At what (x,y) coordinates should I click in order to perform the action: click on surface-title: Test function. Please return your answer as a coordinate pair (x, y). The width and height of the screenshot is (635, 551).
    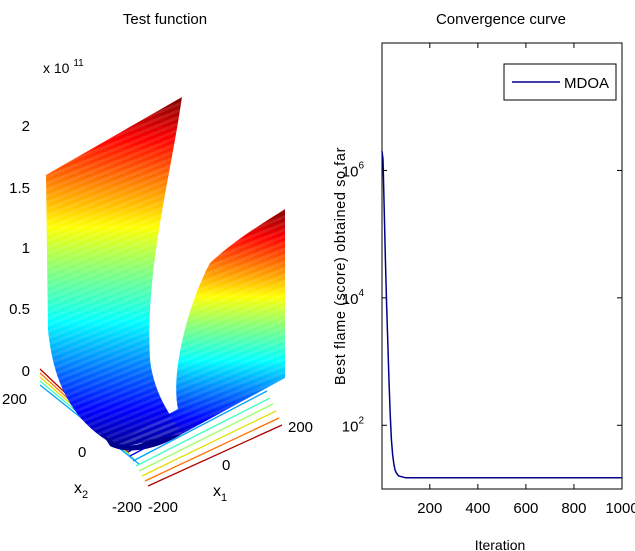
    Looking at the image, I should click on (165, 19).